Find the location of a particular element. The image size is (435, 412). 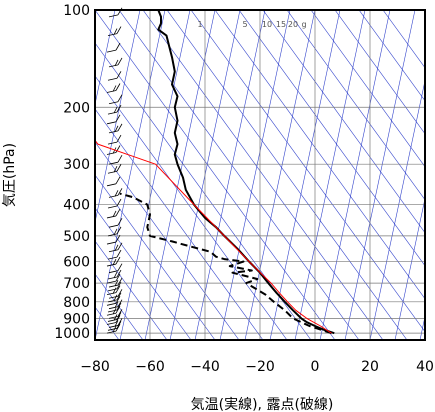

mixing-ratio-labels: 1 5 10 15 20 g is located at coordinates (251, 24).